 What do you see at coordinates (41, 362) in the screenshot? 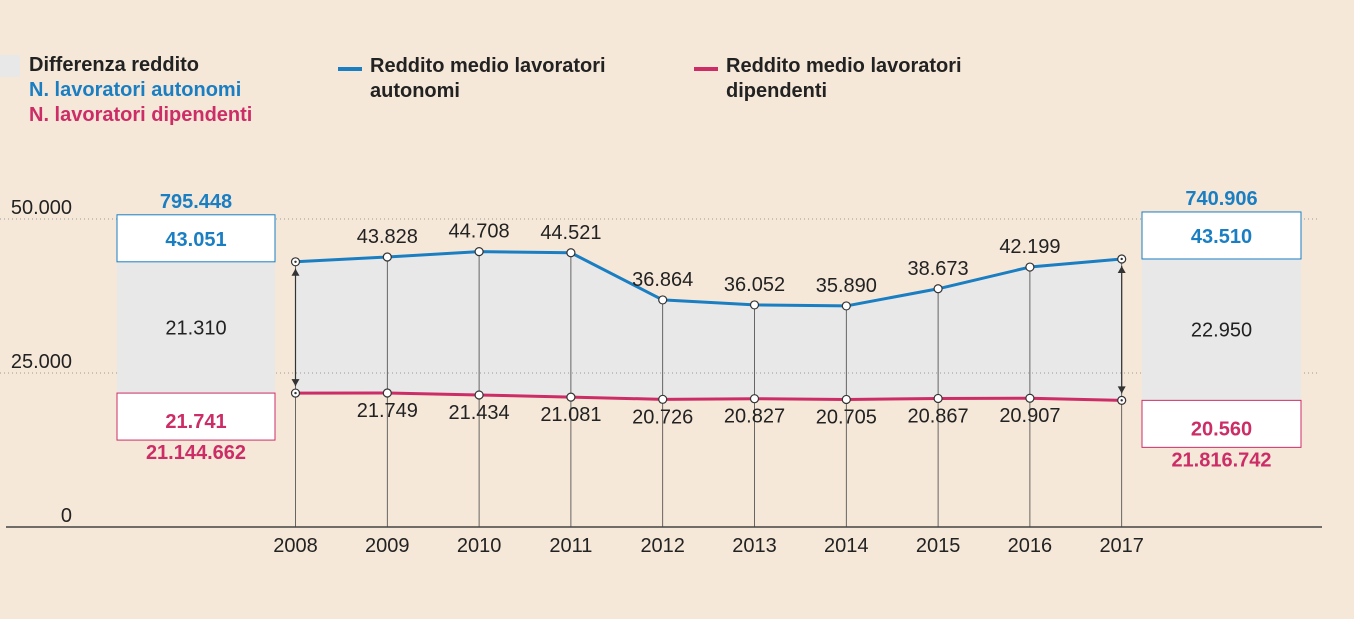
I see `y-tick-label: 25.000` at bounding box center [41, 362].